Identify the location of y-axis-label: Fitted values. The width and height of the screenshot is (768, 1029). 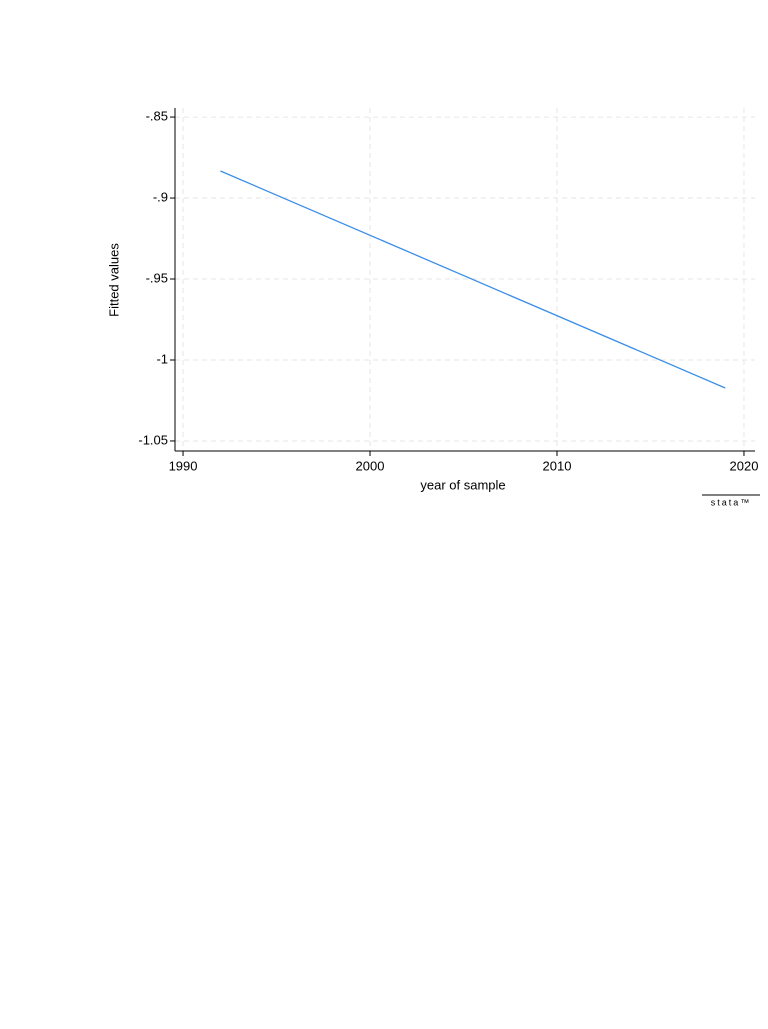
(113, 280).